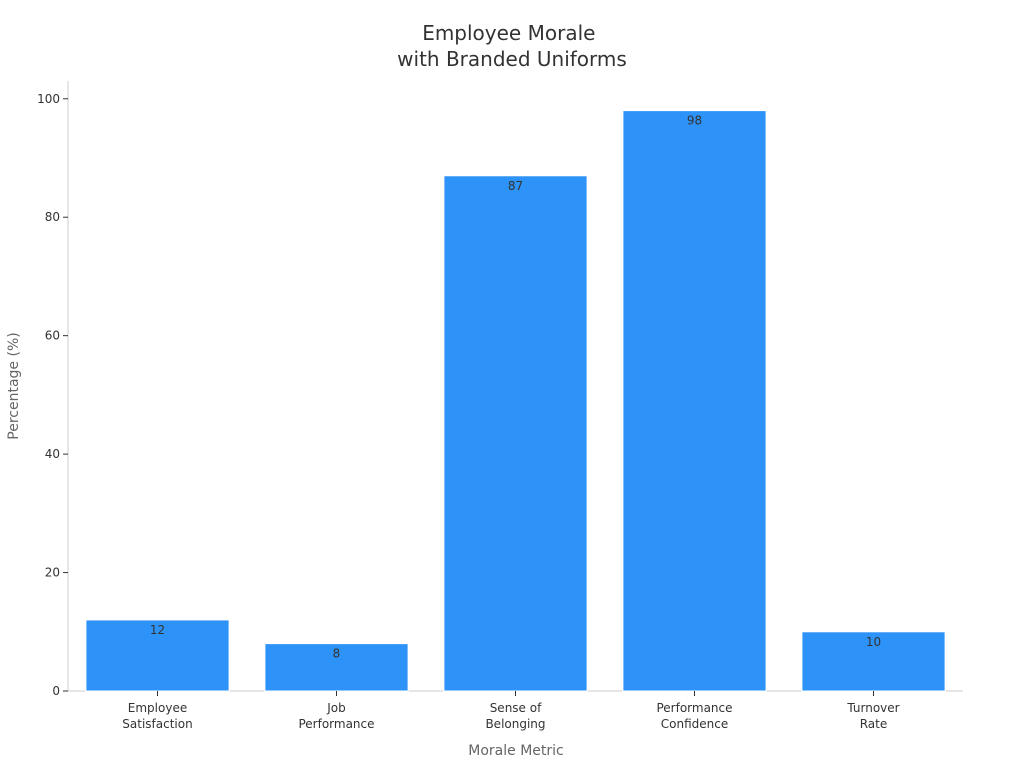  I want to click on y-axis-label: Percentage (%), so click(14, 385).